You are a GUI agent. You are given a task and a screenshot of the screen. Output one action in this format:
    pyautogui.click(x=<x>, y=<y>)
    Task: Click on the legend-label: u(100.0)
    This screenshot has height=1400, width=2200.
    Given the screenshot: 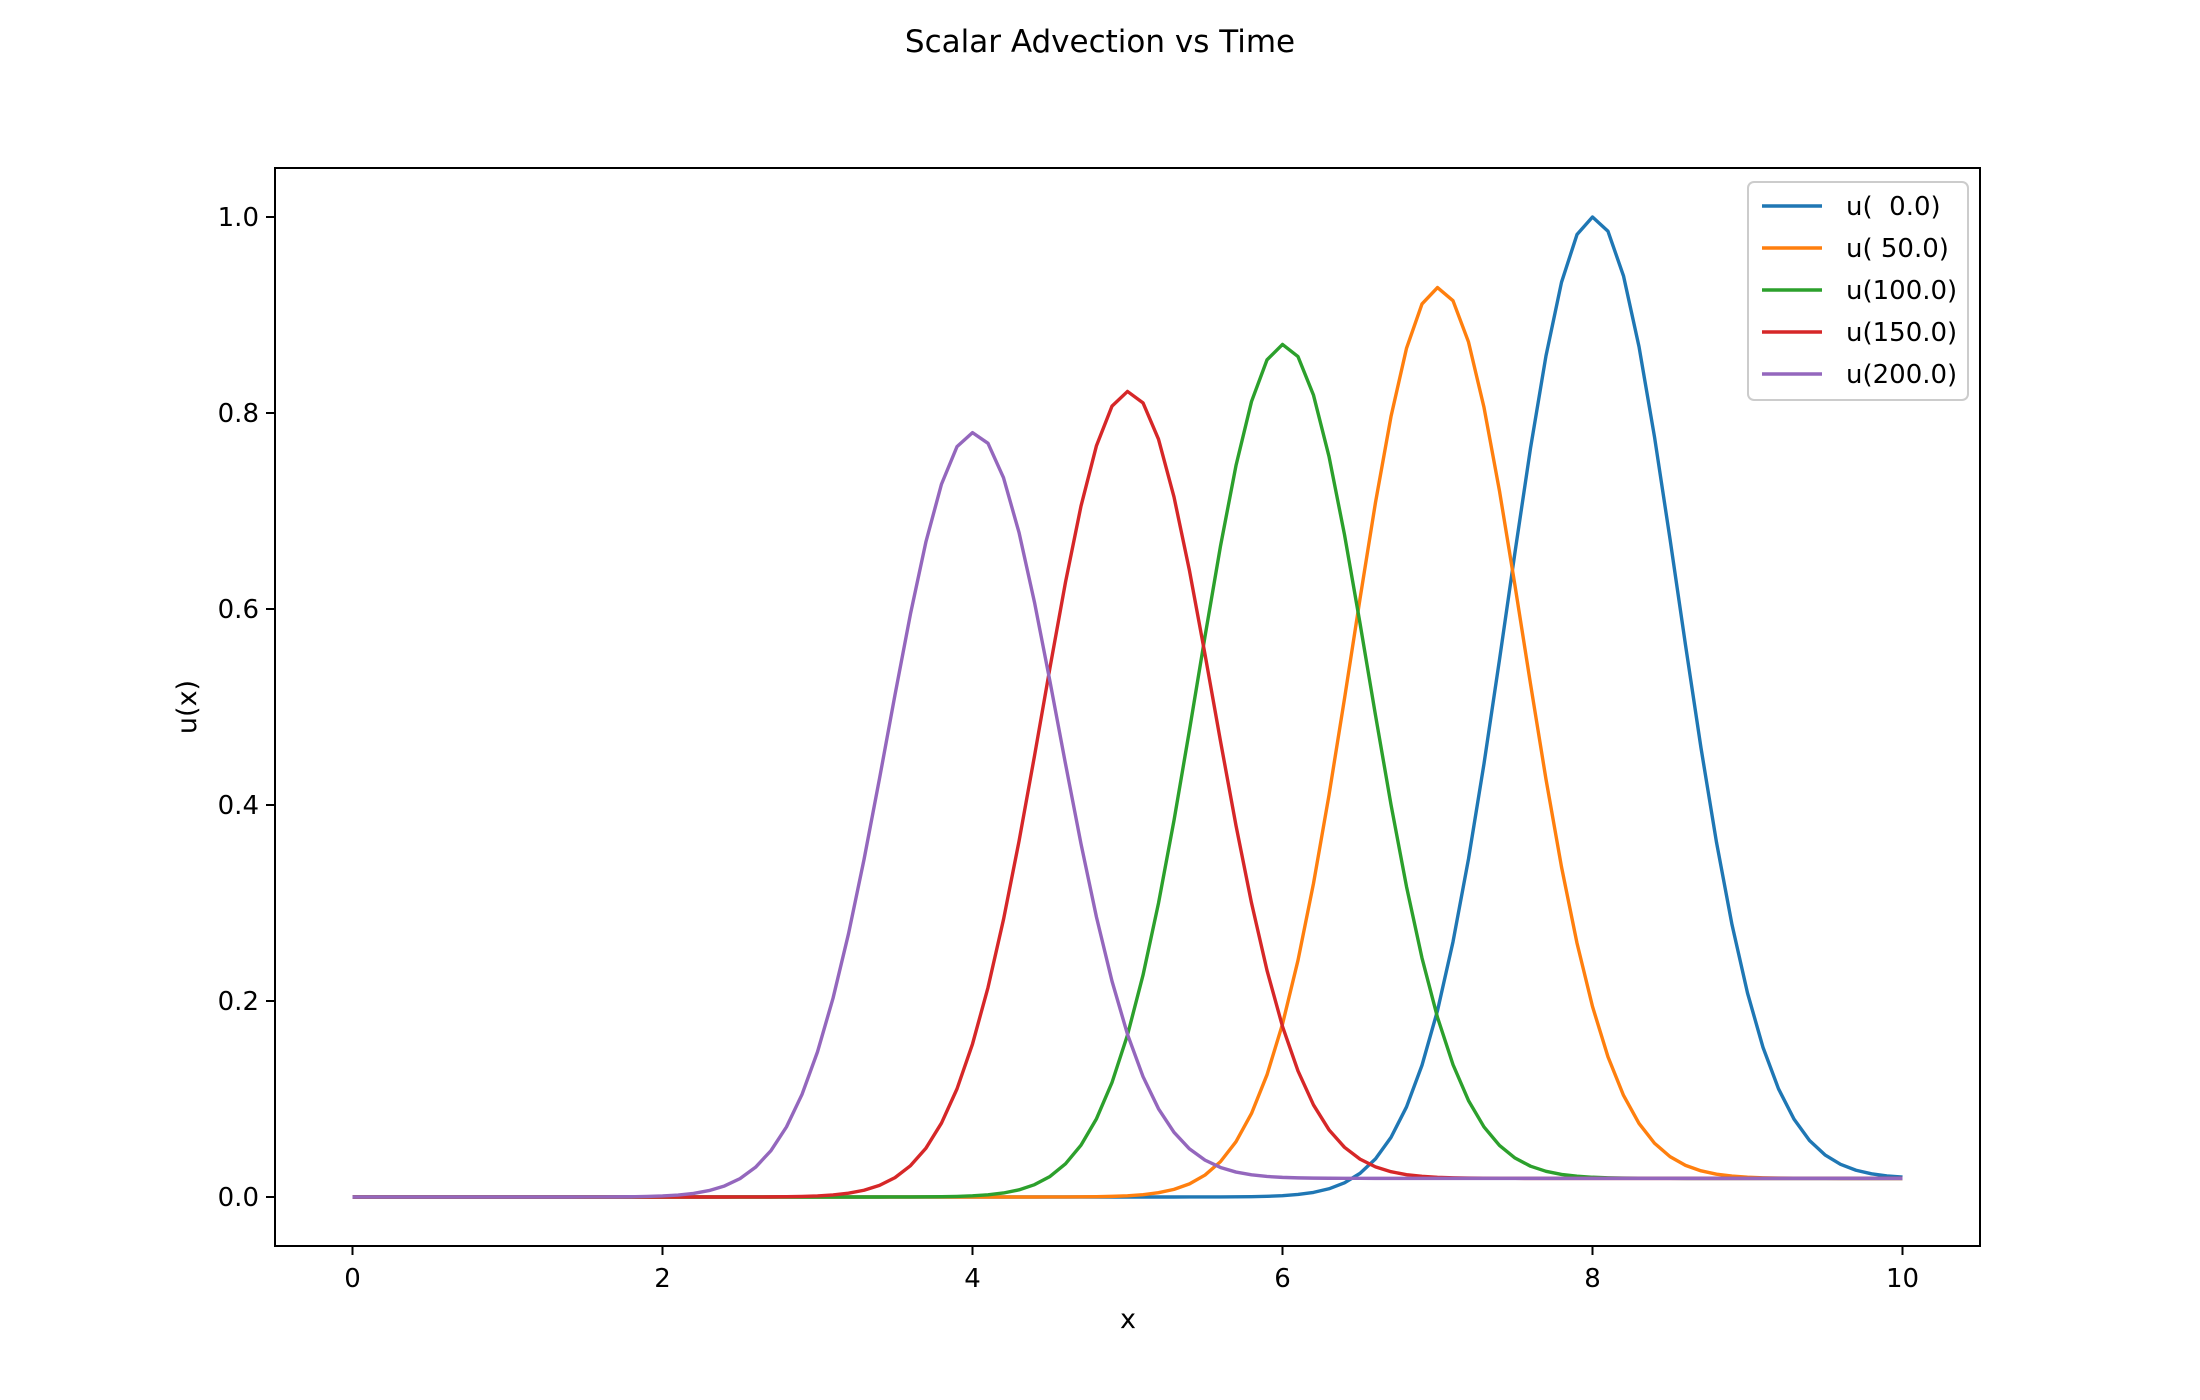 What is the action you would take?
    pyautogui.click(x=1901, y=291)
    